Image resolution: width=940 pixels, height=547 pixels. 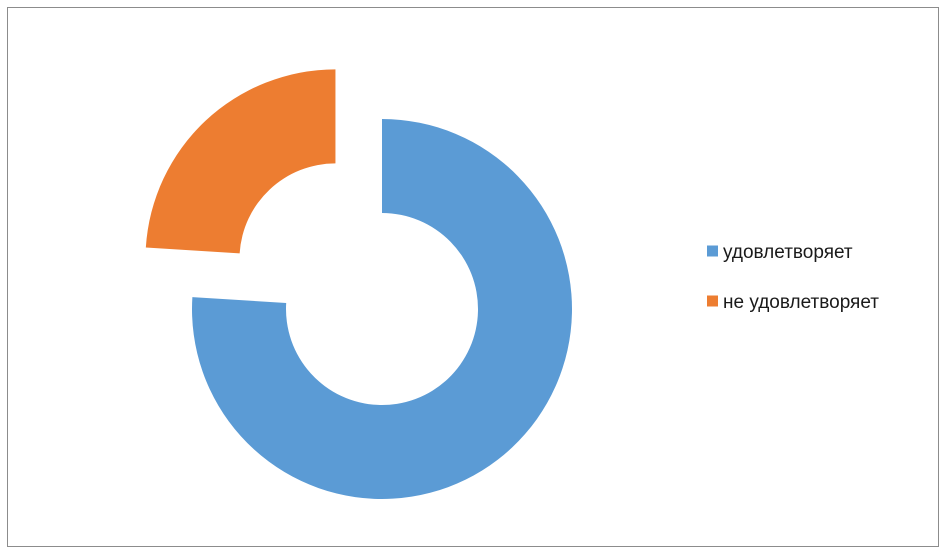 I want to click on legend-label: не удовлетворяет, so click(x=801, y=302).